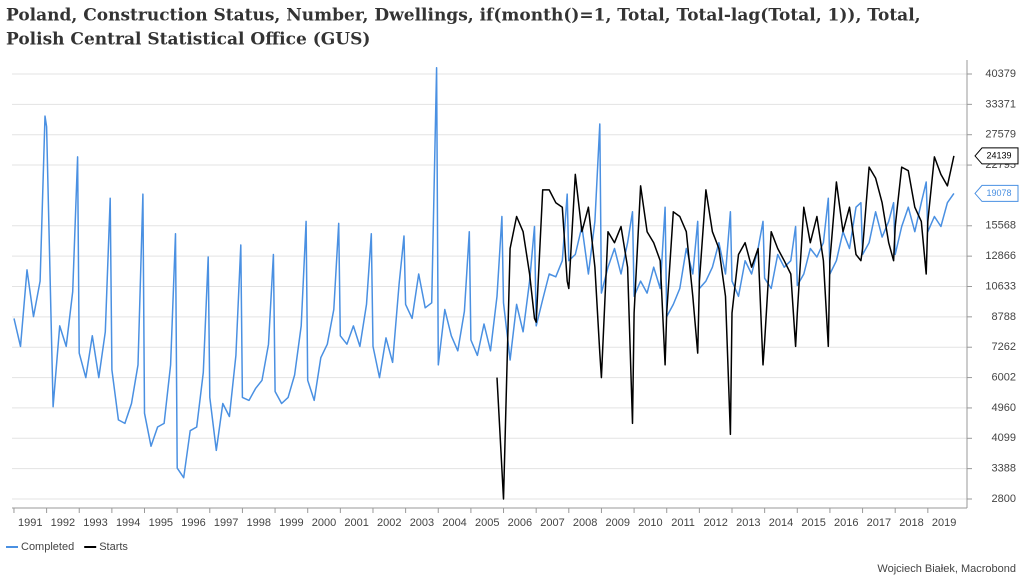 This screenshot has height=586, width=1024. I want to click on x-tick-label: 2000, so click(324, 523).